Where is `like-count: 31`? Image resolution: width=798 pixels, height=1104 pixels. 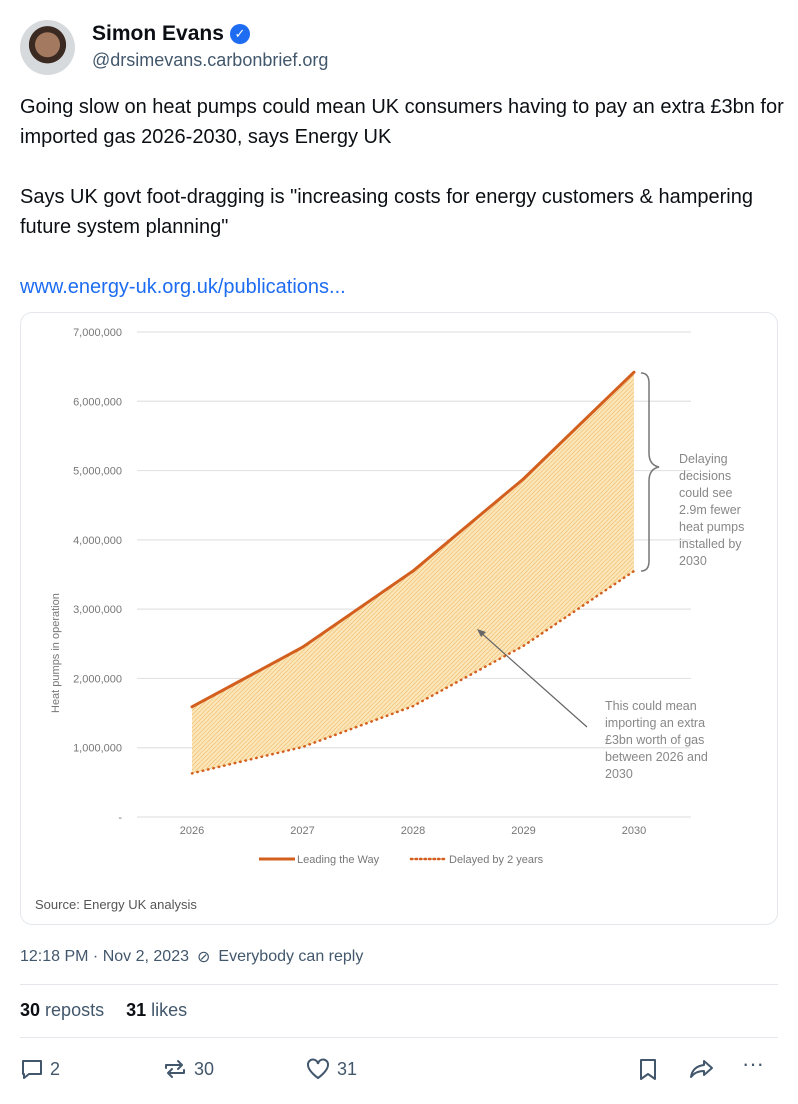
like-count: 31 is located at coordinates (347, 1068).